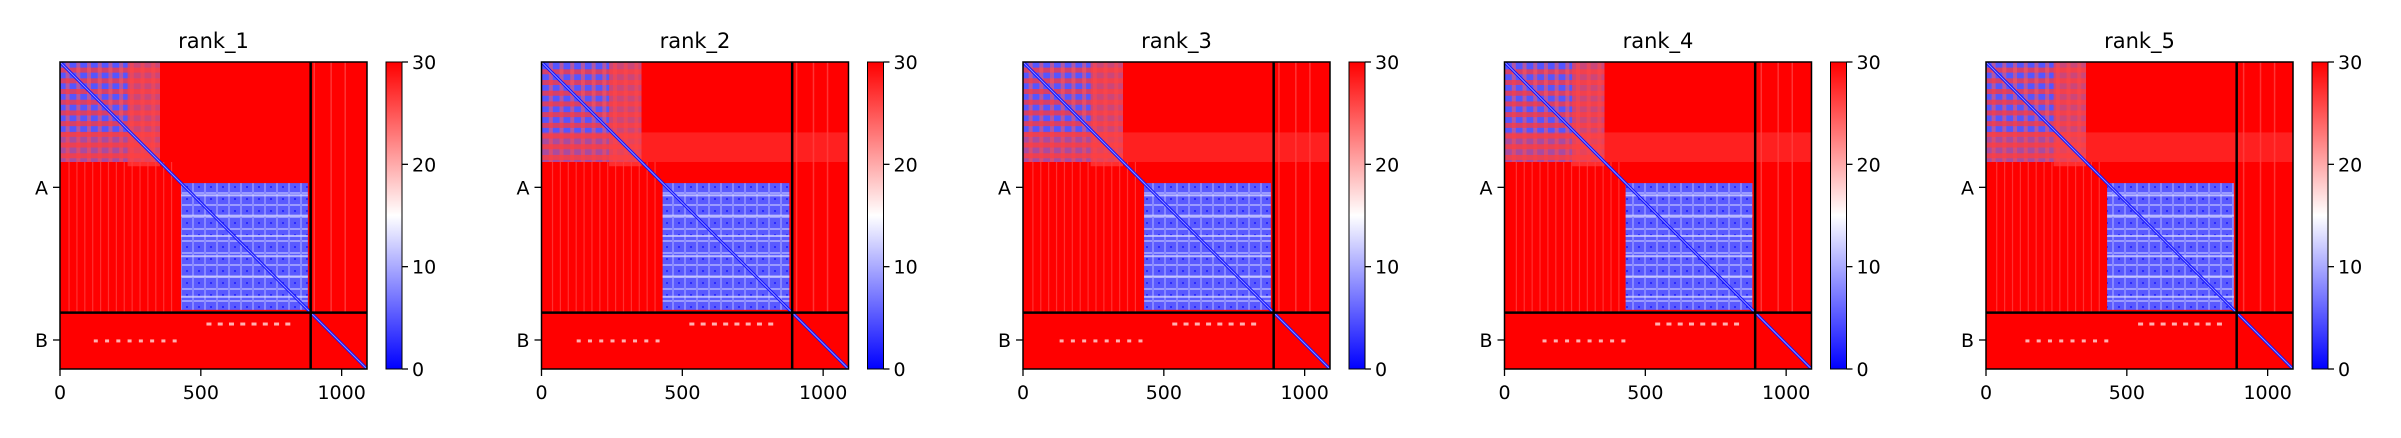 Image resolution: width=2401 pixels, height=438 pixels. I want to click on panel-title: rank_5, so click(2139, 41).